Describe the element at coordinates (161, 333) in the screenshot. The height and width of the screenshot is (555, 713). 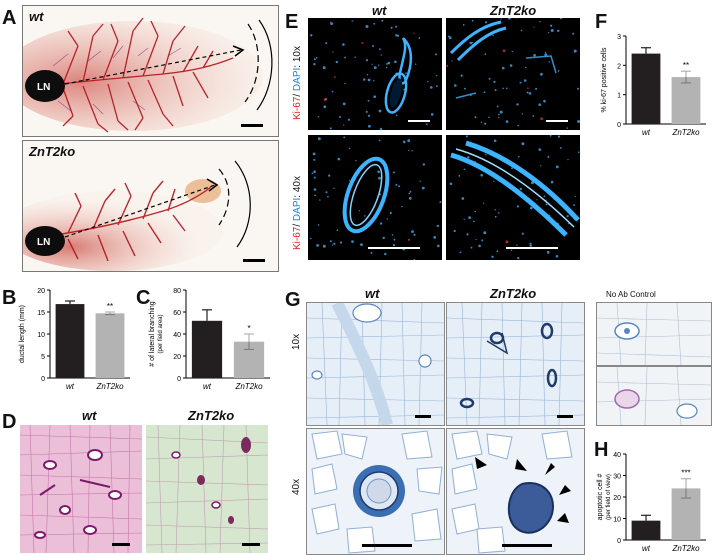
I see `y-axis-label-sub: (per field area)` at that location.